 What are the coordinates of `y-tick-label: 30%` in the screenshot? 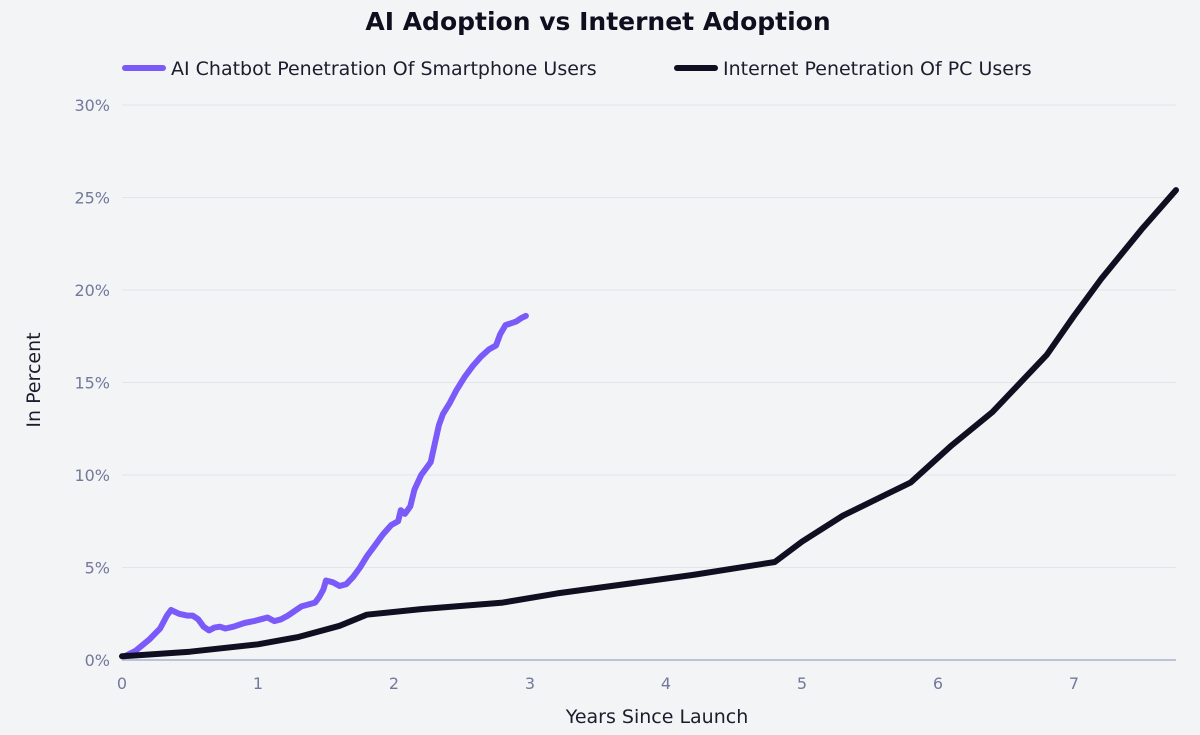 It's located at (92, 105).